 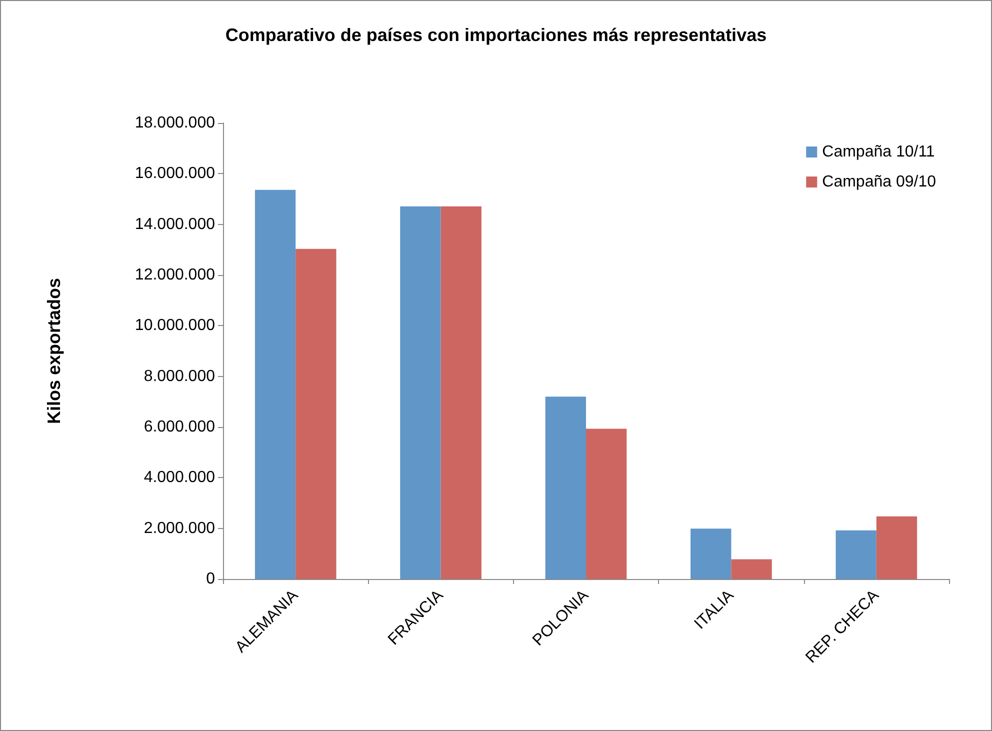 What do you see at coordinates (180, 528) in the screenshot?
I see `y-tick-label: 2.000.000` at bounding box center [180, 528].